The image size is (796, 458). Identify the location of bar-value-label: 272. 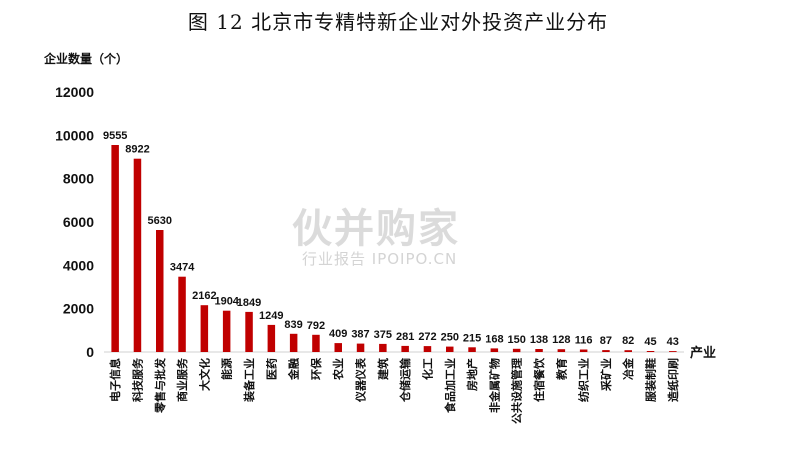
(427, 337).